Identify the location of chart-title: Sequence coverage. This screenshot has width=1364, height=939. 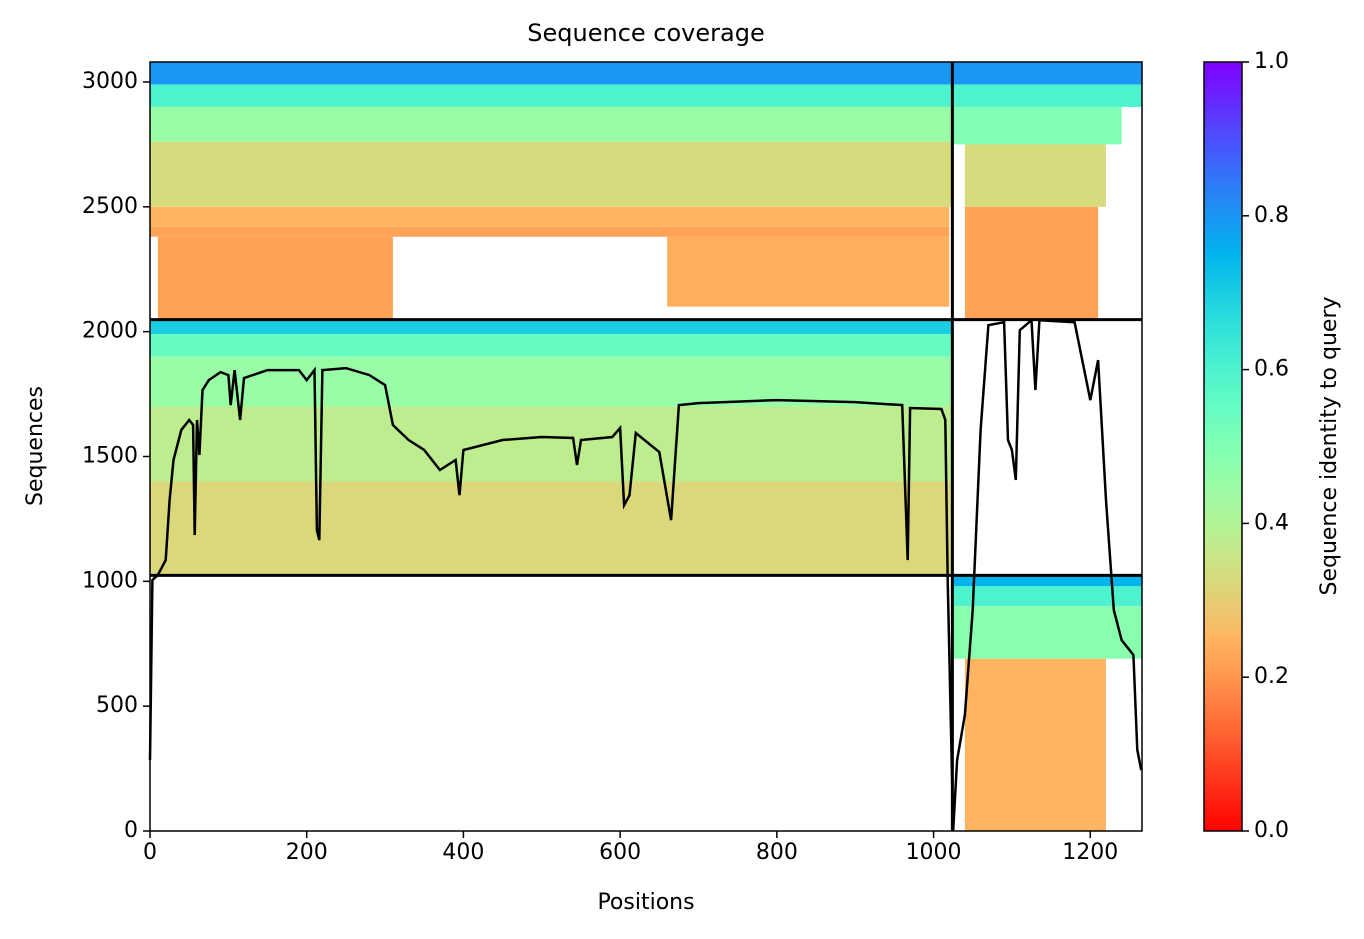
(645, 33).